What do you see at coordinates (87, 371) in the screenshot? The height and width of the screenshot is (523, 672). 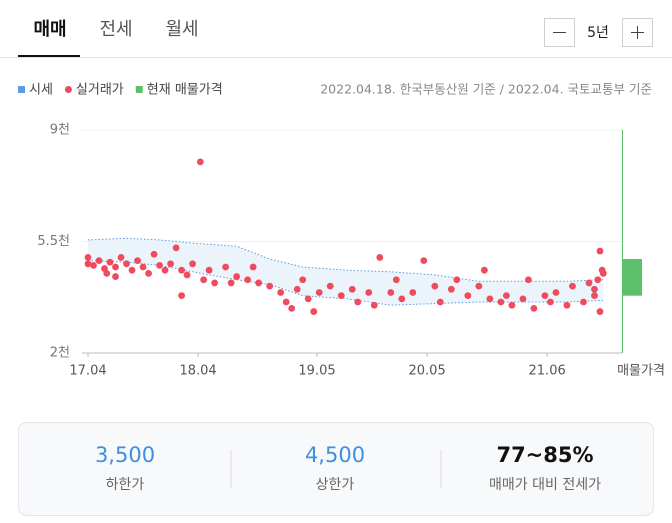 I see `x-tick-label: 17.04` at bounding box center [87, 371].